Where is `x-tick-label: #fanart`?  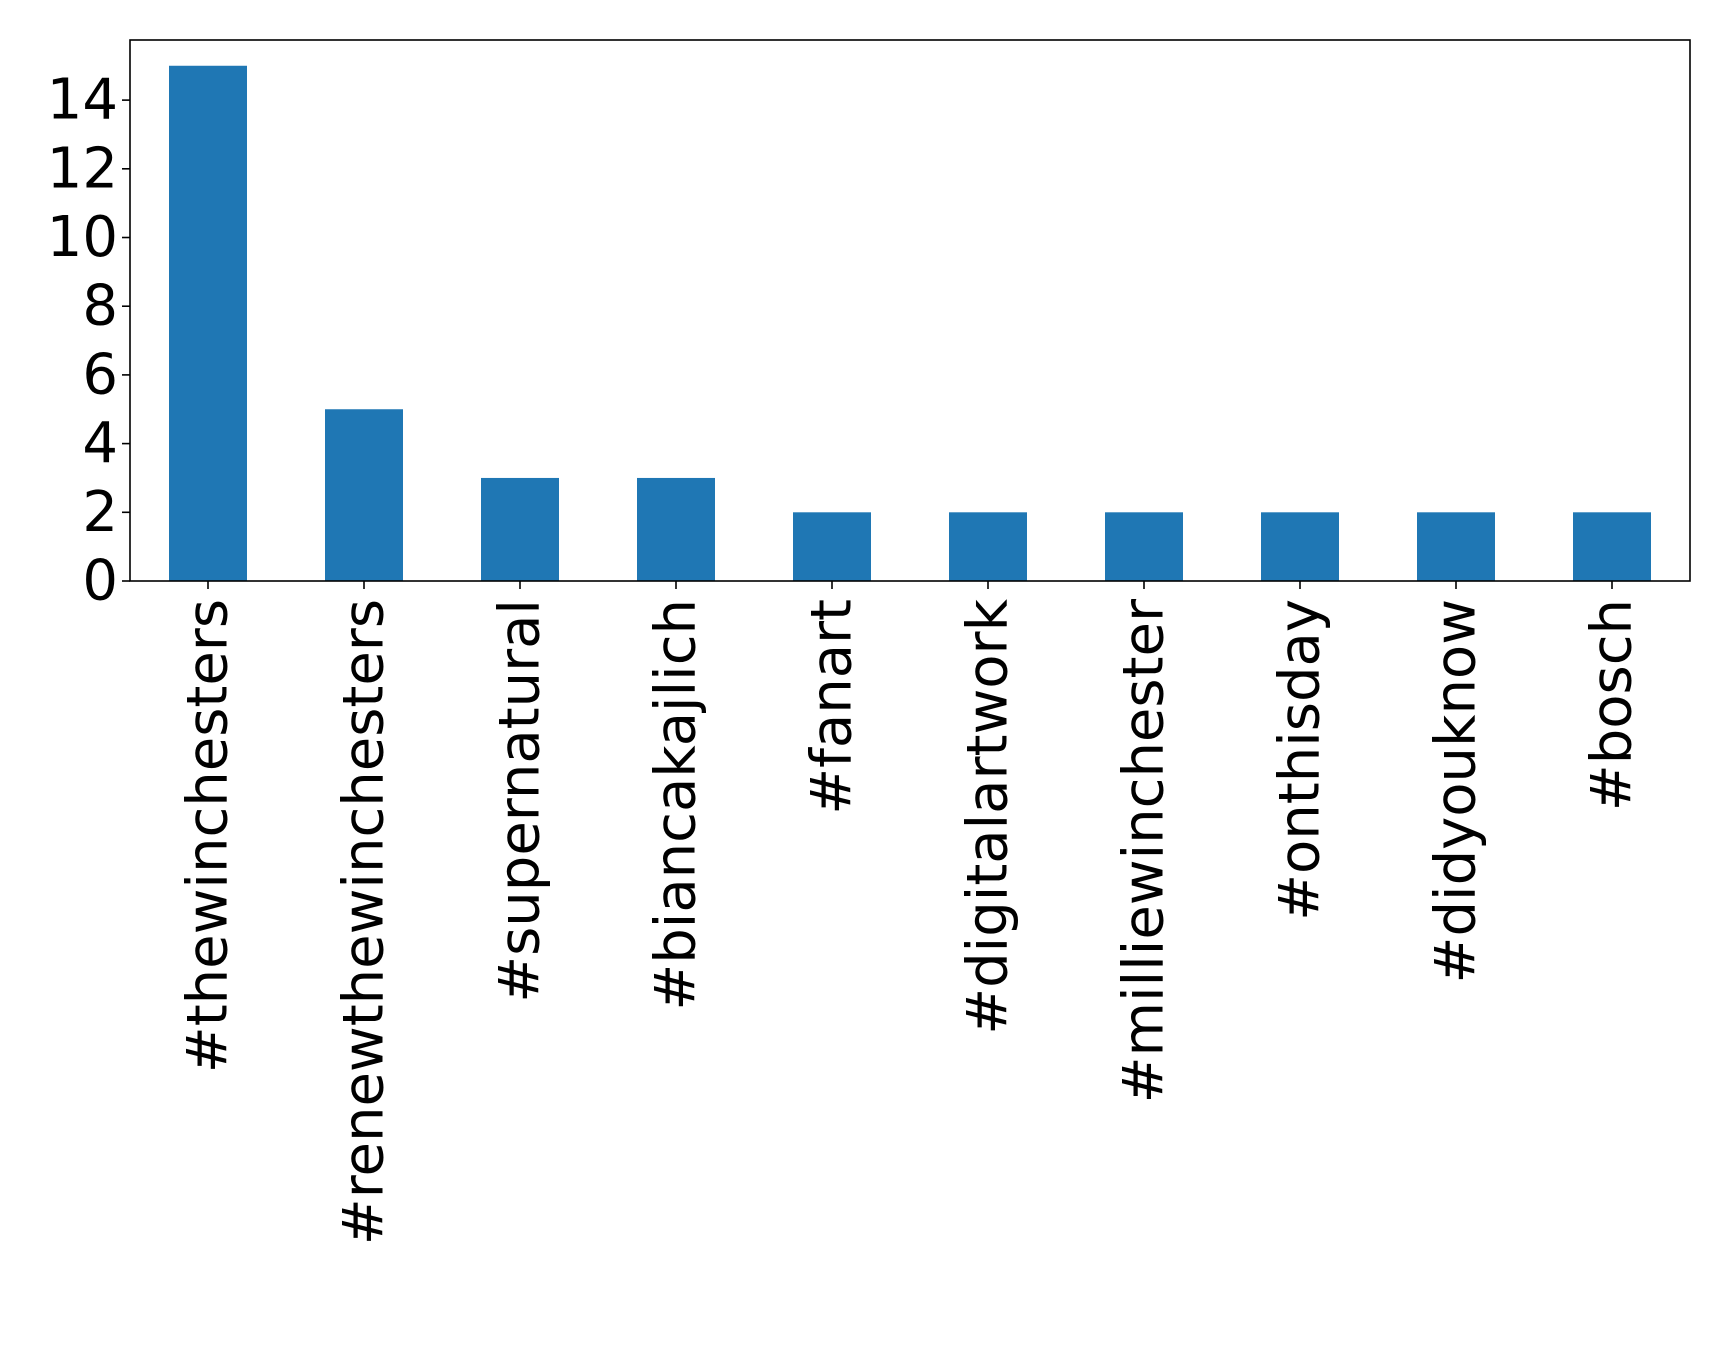
x-tick-label: #fanart is located at coordinates (832, 707).